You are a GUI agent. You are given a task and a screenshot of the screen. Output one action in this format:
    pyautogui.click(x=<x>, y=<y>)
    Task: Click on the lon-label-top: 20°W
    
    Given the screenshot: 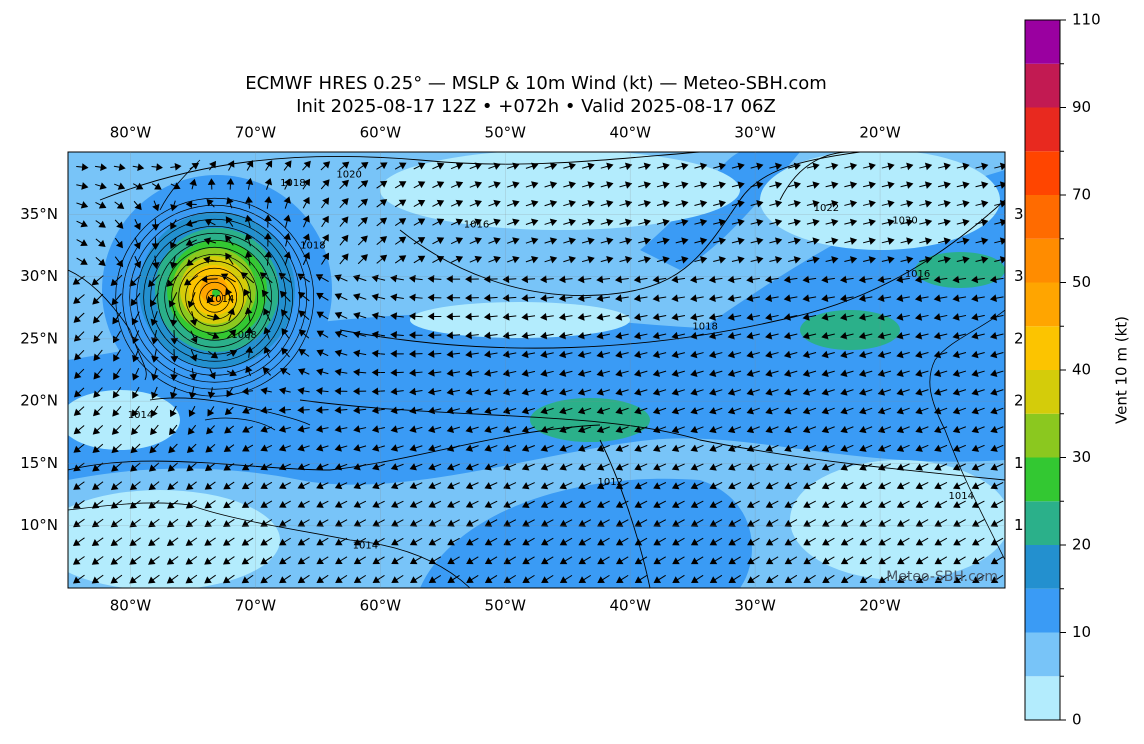 What is the action you would take?
    pyautogui.click(x=880, y=133)
    